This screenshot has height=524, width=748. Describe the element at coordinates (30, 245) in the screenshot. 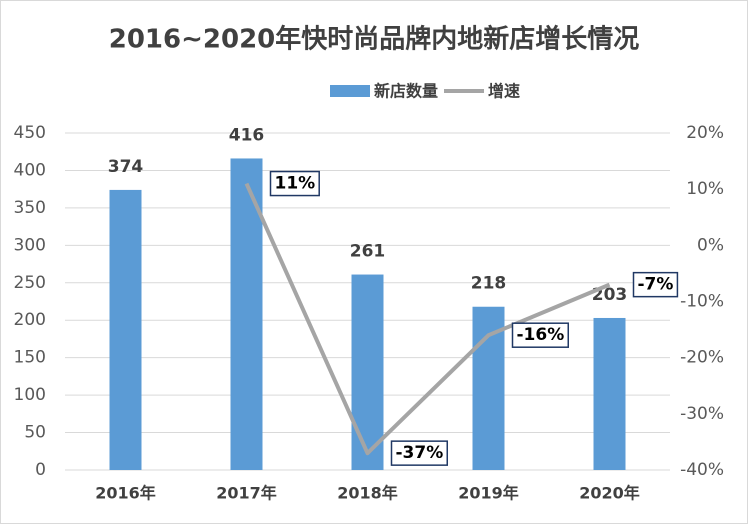

I see `y-tick-label: 300` at that location.